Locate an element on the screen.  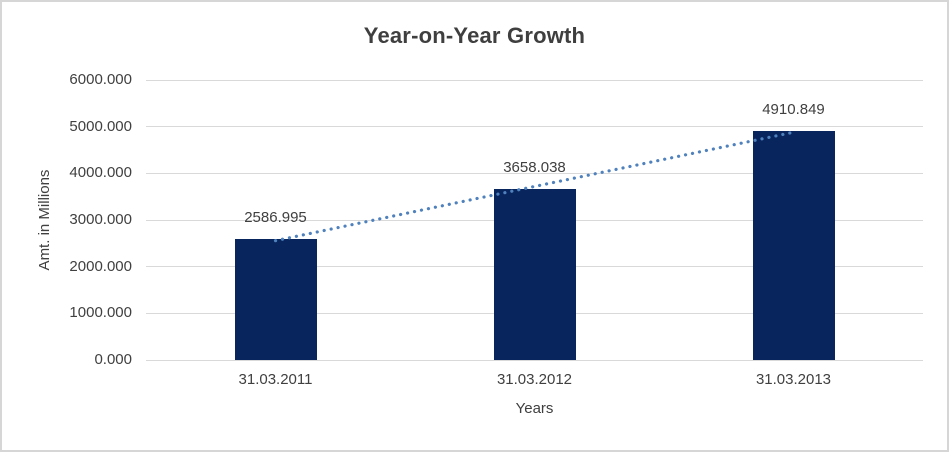
data-label: 3658.038 is located at coordinates (534, 168).